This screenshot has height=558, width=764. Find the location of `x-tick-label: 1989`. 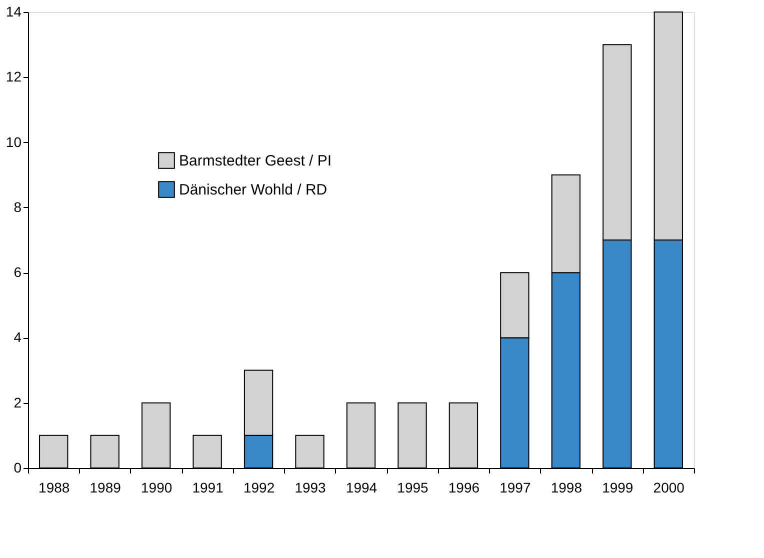

x-tick-label: 1989 is located at coordinates (106, 488).